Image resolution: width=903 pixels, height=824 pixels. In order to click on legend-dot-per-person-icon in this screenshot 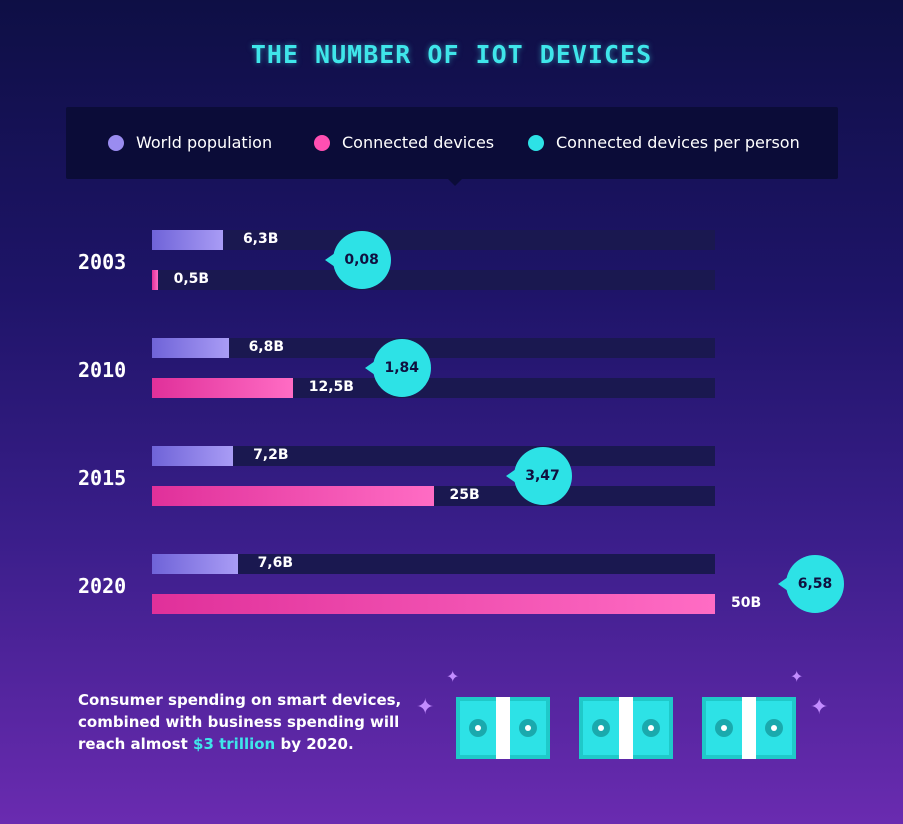, I will do `click(536, 142)`.